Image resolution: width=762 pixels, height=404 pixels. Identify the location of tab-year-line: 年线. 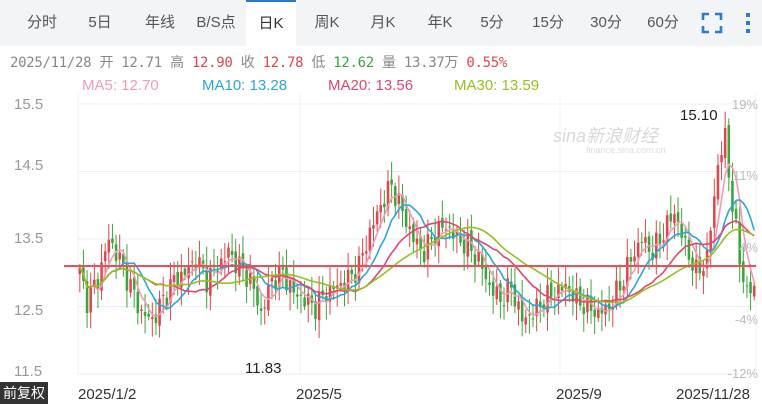
(159, 22).